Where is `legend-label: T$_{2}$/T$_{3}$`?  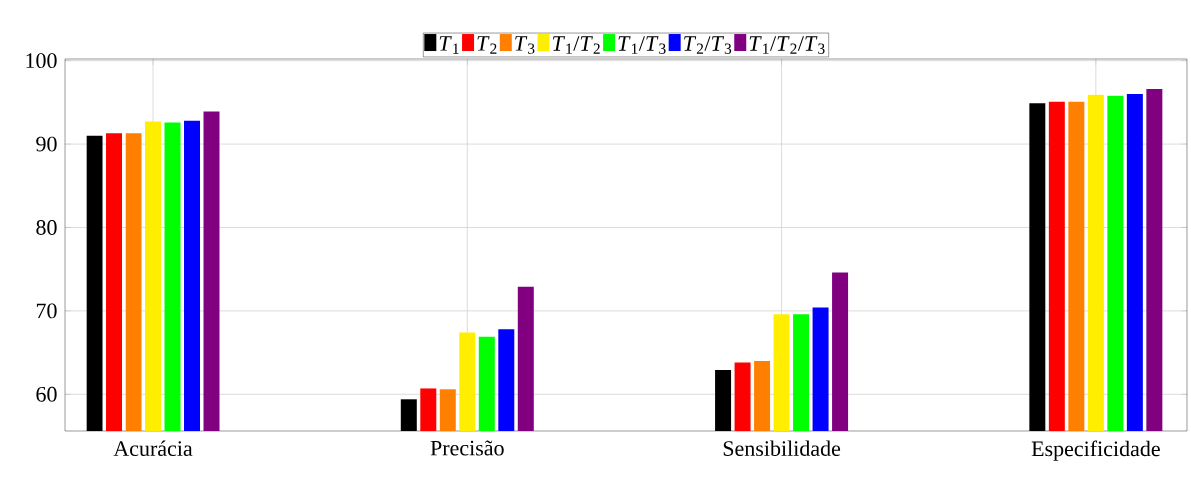 legend-label: T$_{2}$/T$_{3}$ is located at coordinates (708, 45).